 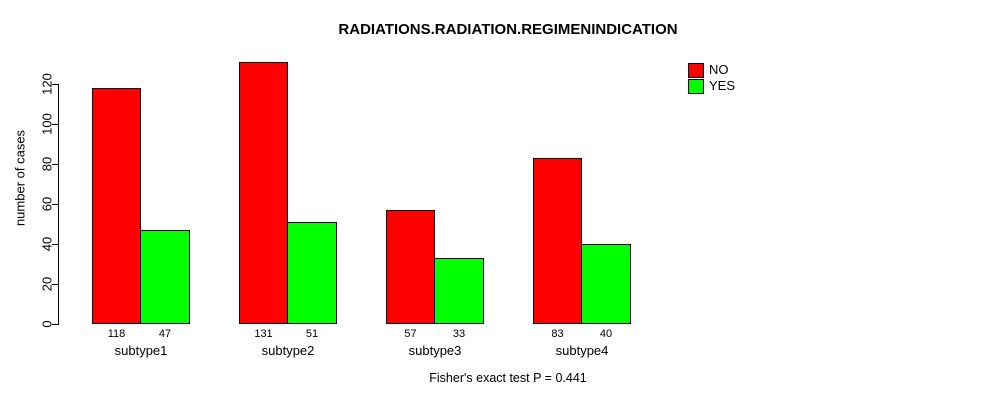 I want to click on legend-row-yes: YES, so click(x=711, y=86).